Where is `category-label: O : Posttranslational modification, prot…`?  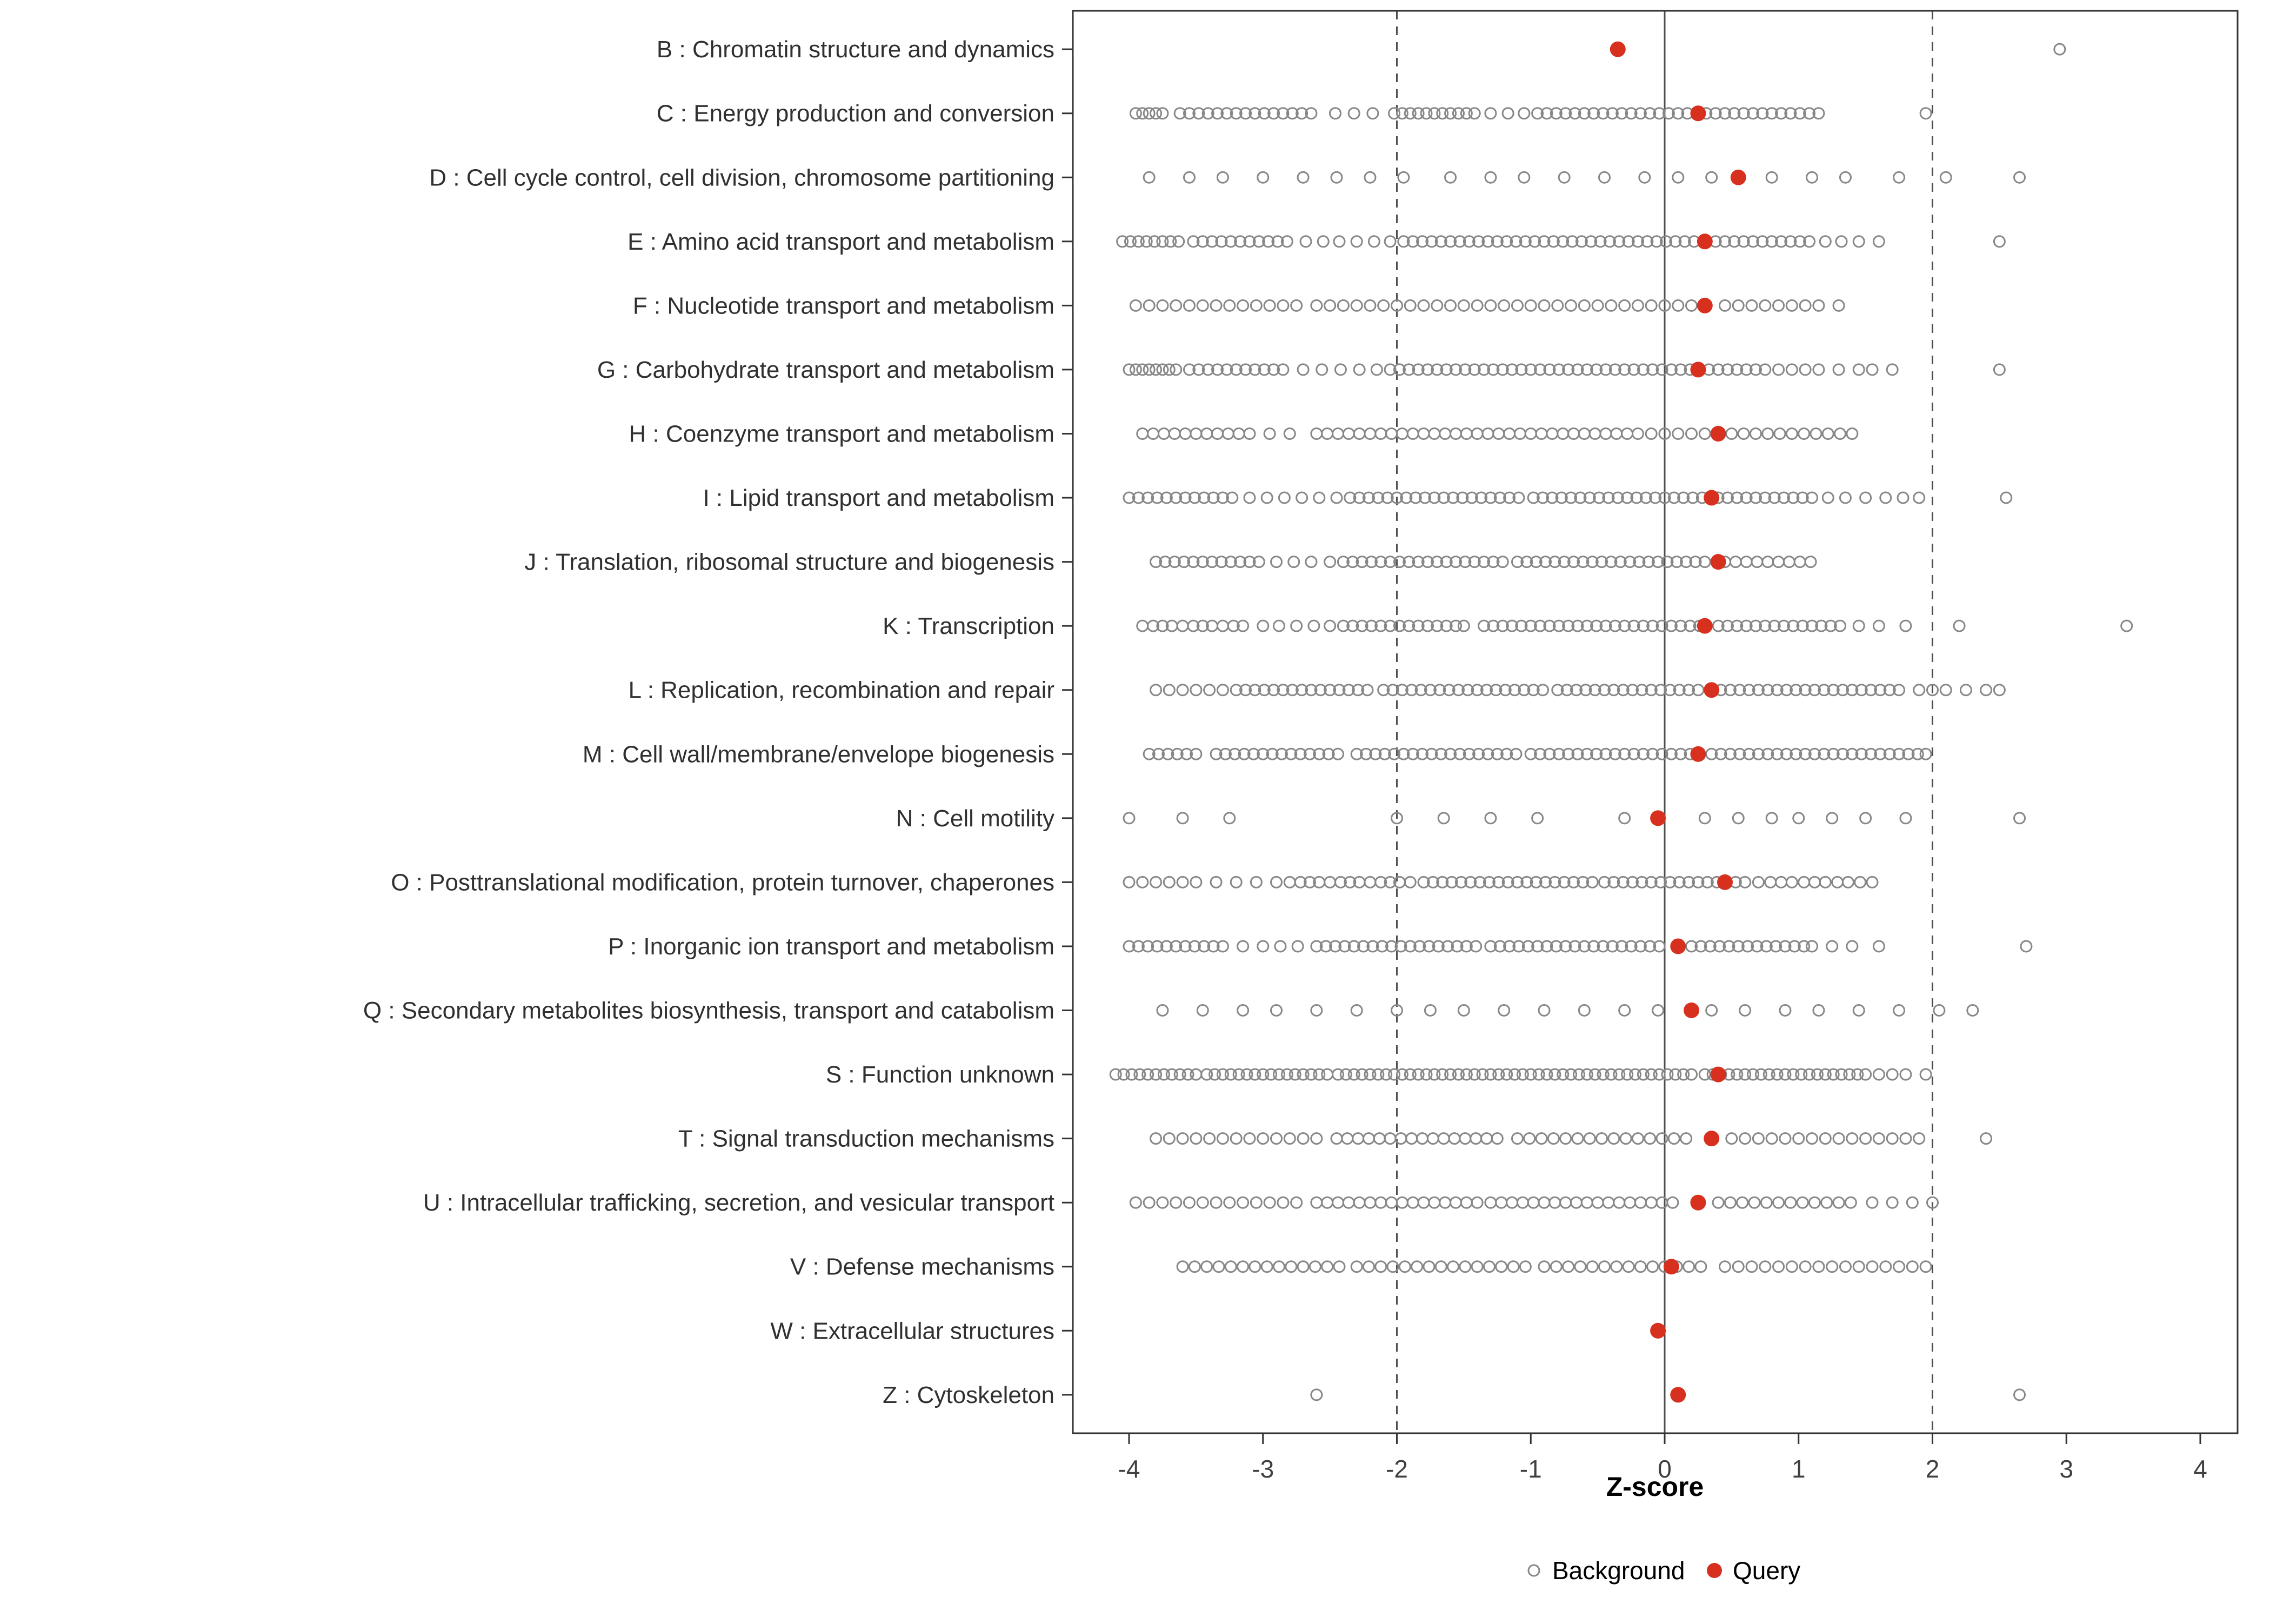
category-label: O : Posttranslational modification, prot… is located at coordinates (722, 882).